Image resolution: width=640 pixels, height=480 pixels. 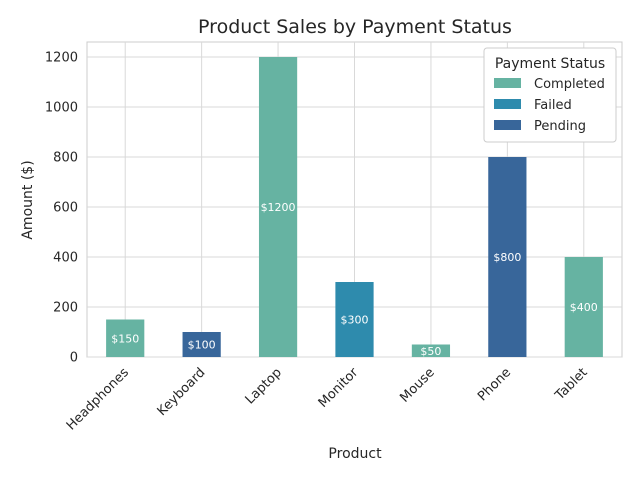 What do you see at coordinates (355, 27) in the screenshot?
I see `chart-title: Product Sales by Payment Status` at bounding box center [355, 27].